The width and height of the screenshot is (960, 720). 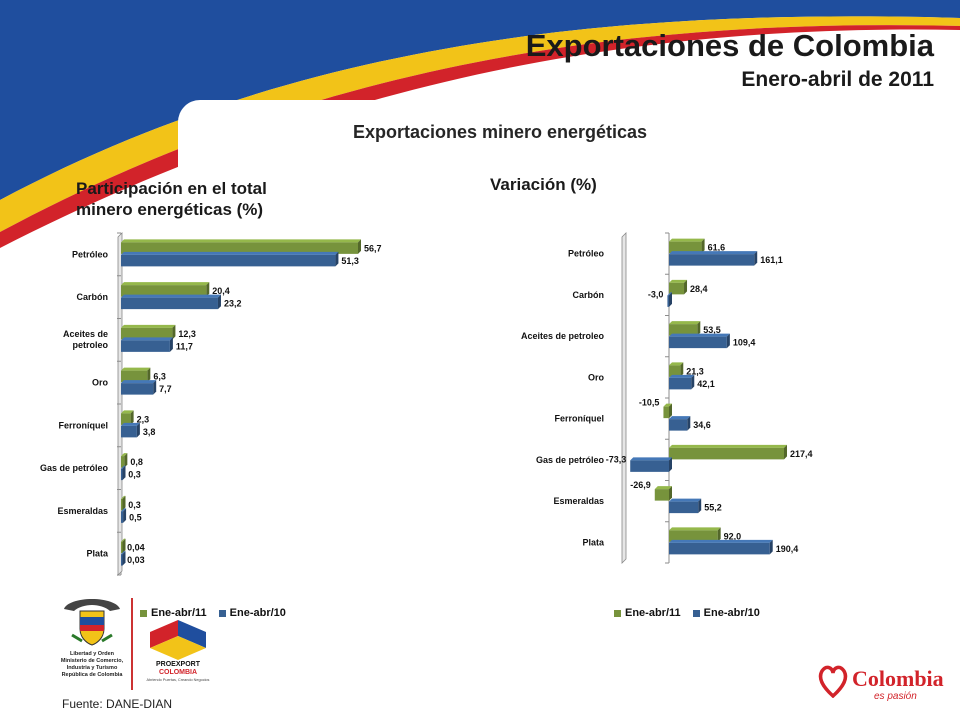 I want to click on bar-gas-de-petroleo-2011-side, so click(x=785, y=452).